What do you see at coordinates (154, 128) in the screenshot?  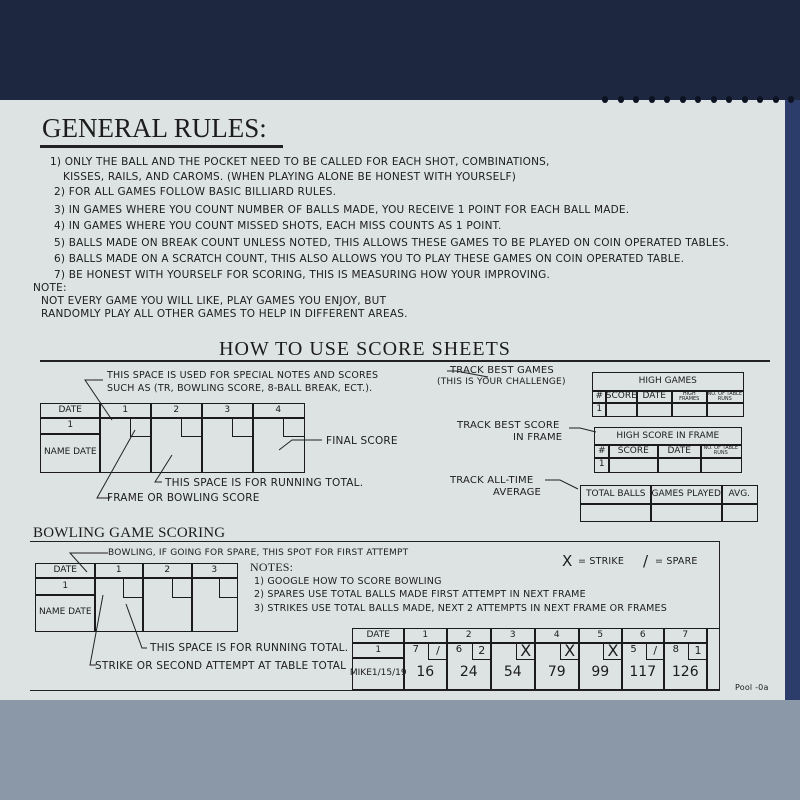 I see `general-rules-title: GENERAL RULES:` at bounding box center [154, 128].